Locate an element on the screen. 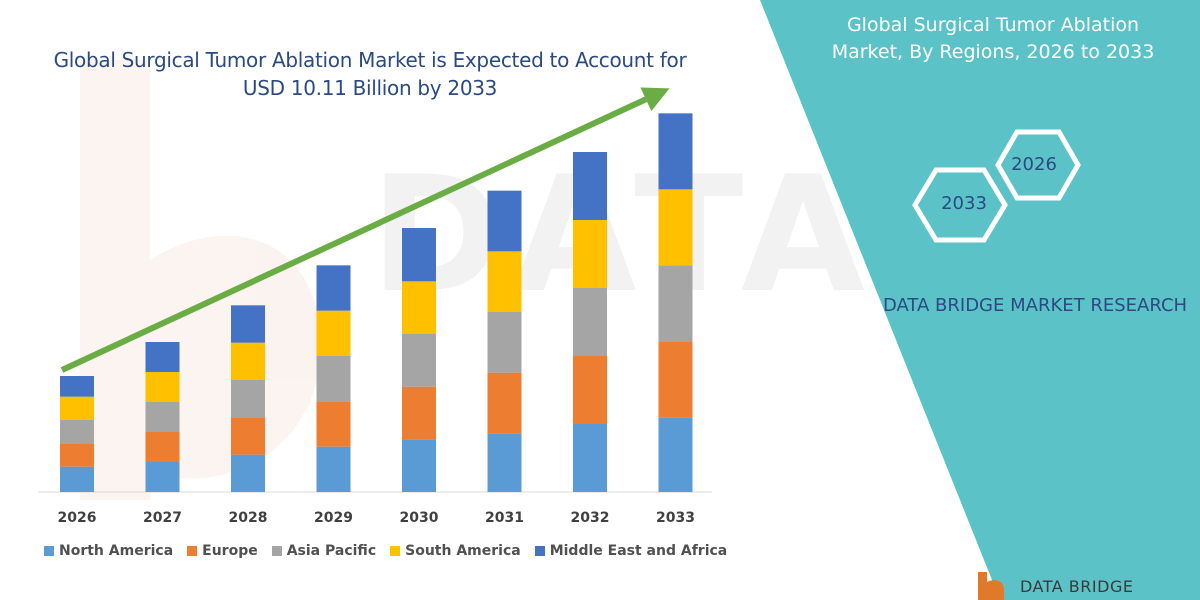 The image size is (1200, 600). bar-2032-europe is located at coordinates (590, 390).